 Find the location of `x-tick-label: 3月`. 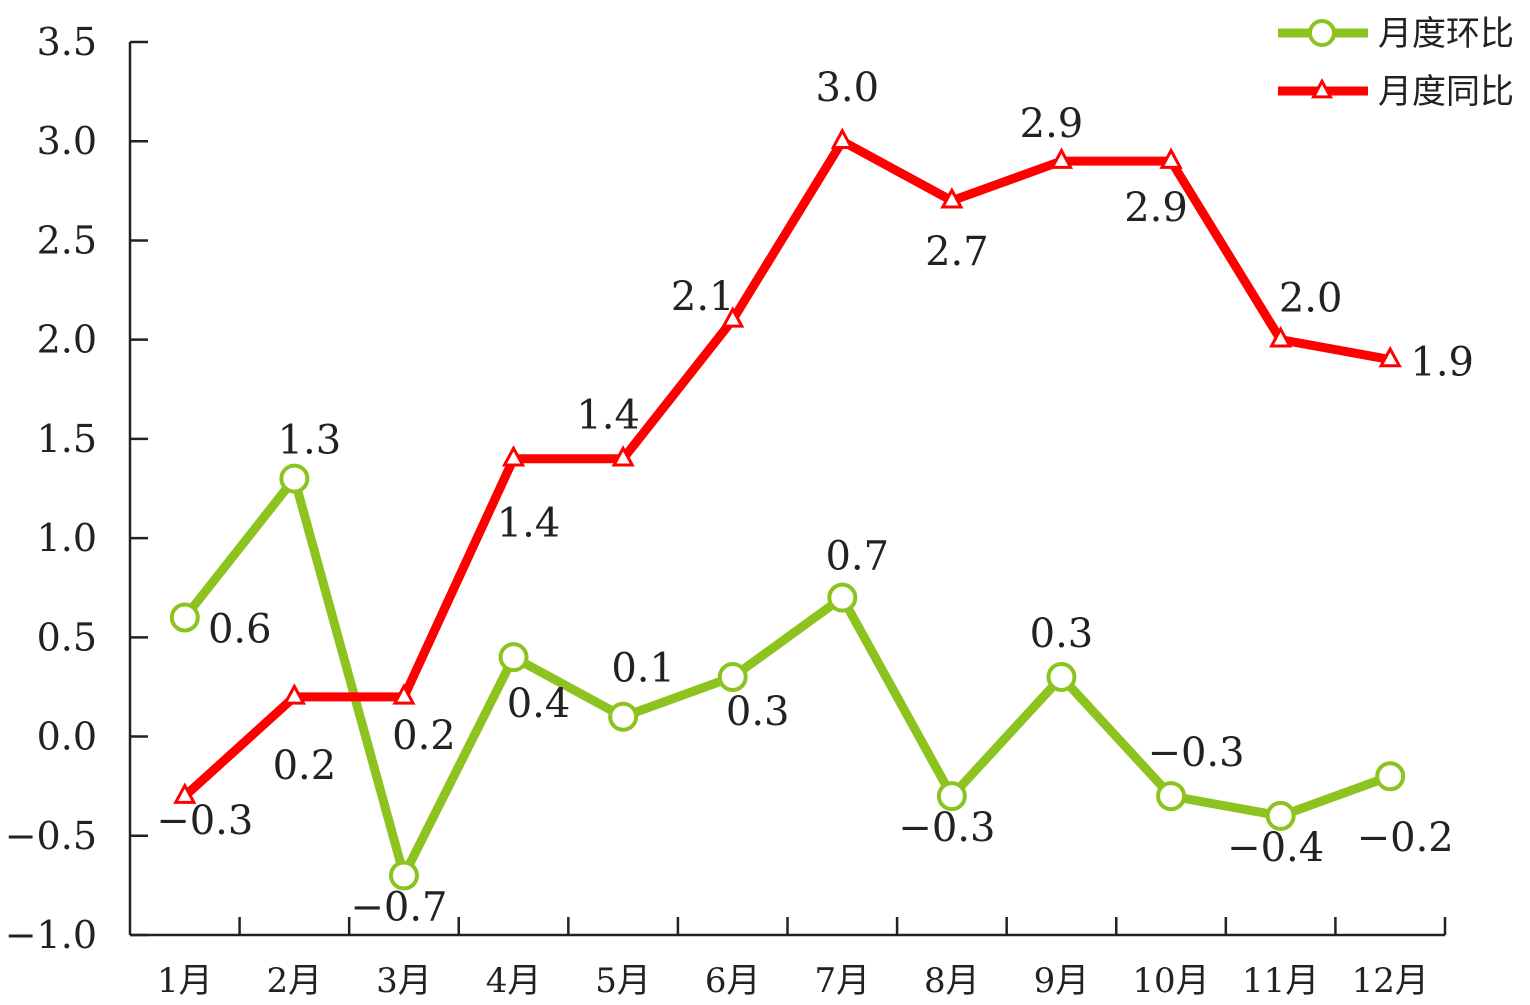

x-tick-label: 3月 is located at coordinates (404, 981).